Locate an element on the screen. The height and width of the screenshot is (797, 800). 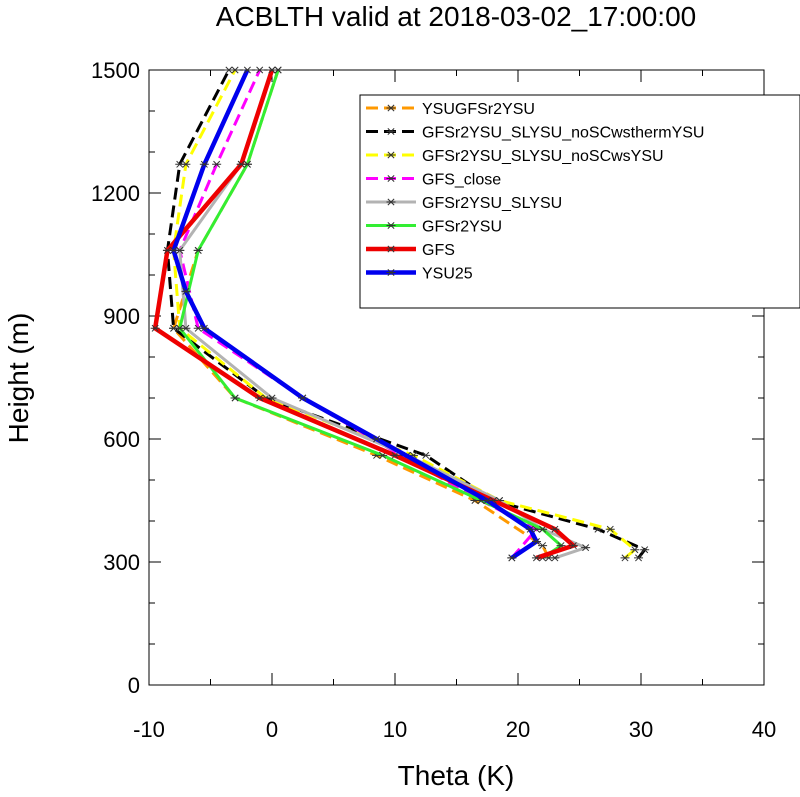
chart-title: ACBLTH valid at 2018-03-02_17:00:00 is located at coordinates (456, 16).